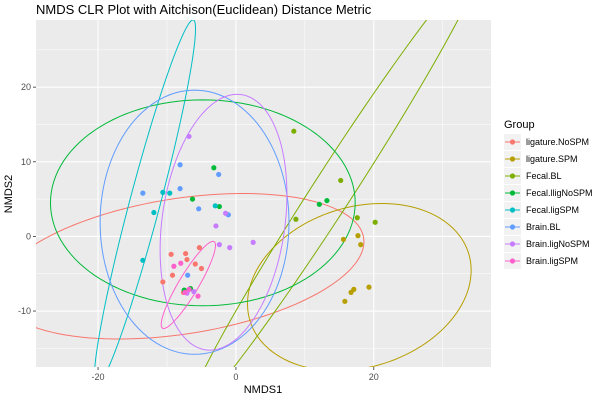 The width and height of the screenshot is (600, 400). What do you see at coordinates (558, 244) in the screenshot?
I see `legend-label: Brain.ligNoSPM` at bounding box center [558, 244].